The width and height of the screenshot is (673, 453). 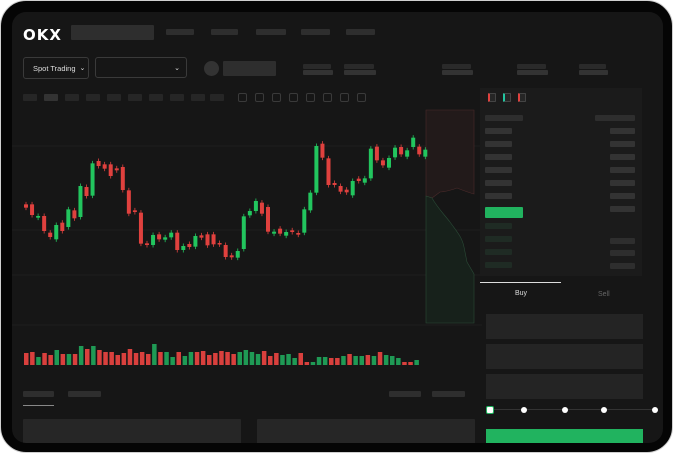 I want to click on stat-label, so click(x=592, y=66).